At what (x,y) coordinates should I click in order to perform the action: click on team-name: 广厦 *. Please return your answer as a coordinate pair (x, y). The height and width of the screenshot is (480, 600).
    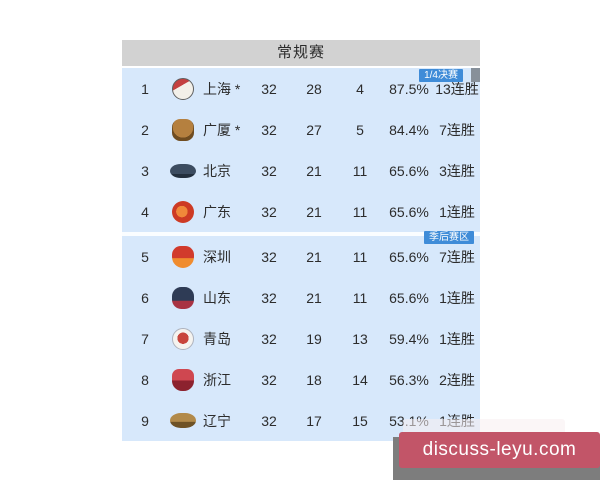
    Looking at the image, I should click on (222, 129).